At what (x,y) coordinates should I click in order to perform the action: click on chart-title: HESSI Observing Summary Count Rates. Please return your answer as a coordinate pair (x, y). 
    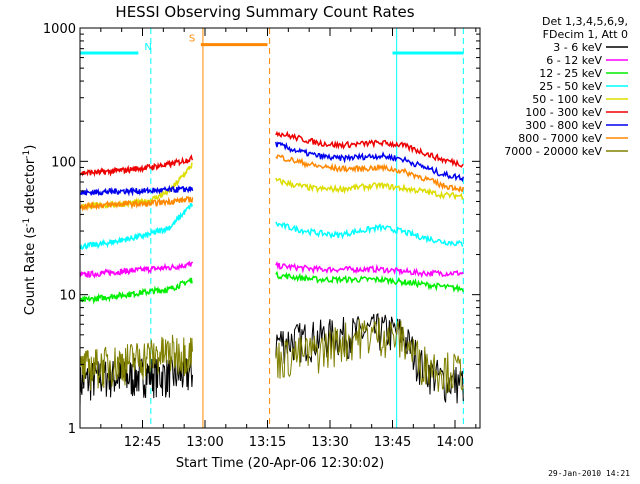
    Looking at the image, I should click on (264, 12).